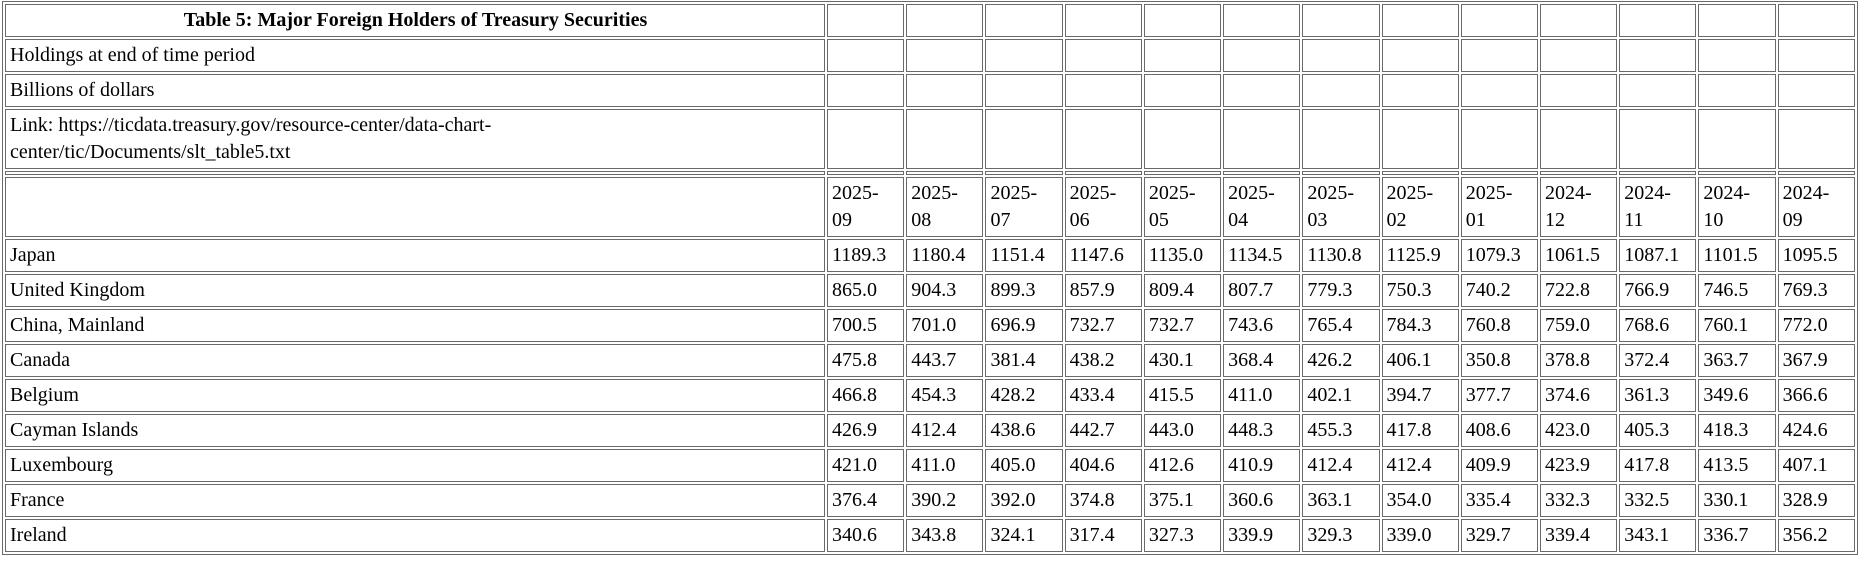 This screenshot has height=563, width=1860. What do you see at coordinates (1103, 395) in the screenshot?
I see `data-cell: 433.4` at bounding box center [1103, 395].